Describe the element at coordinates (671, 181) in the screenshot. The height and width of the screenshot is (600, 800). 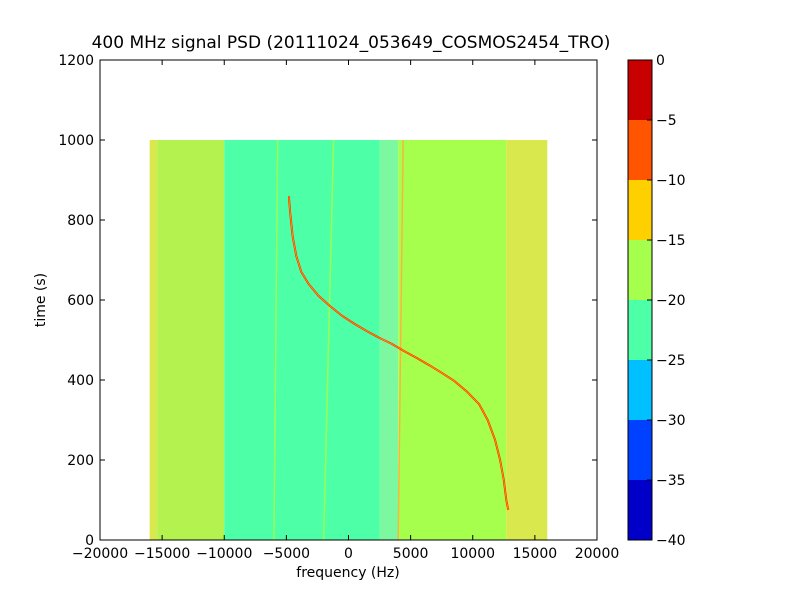
I see `colorbar-tick-label: −10` at that location.